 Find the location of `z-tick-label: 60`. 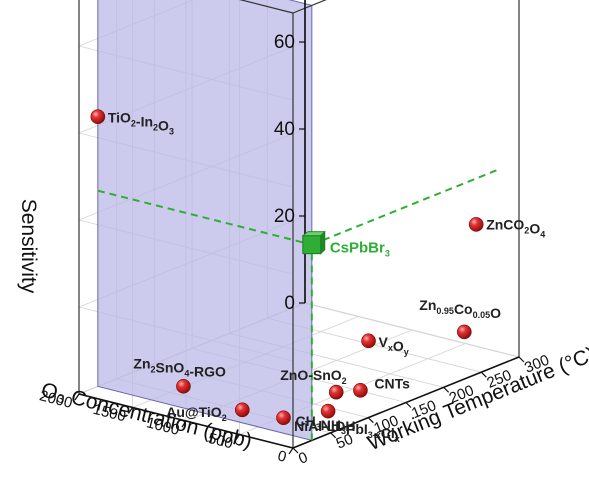

z-tick-label: 60 is located at coordinates (284, 42).